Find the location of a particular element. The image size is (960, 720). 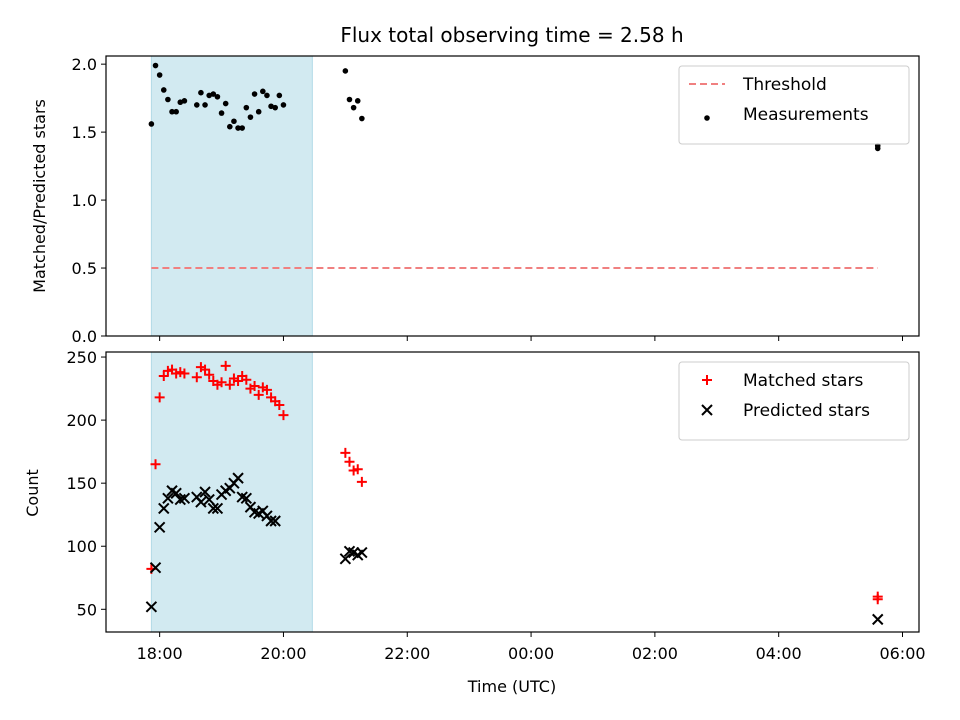

x-tick-label: 00:00 is located at coordinates (531, 653).